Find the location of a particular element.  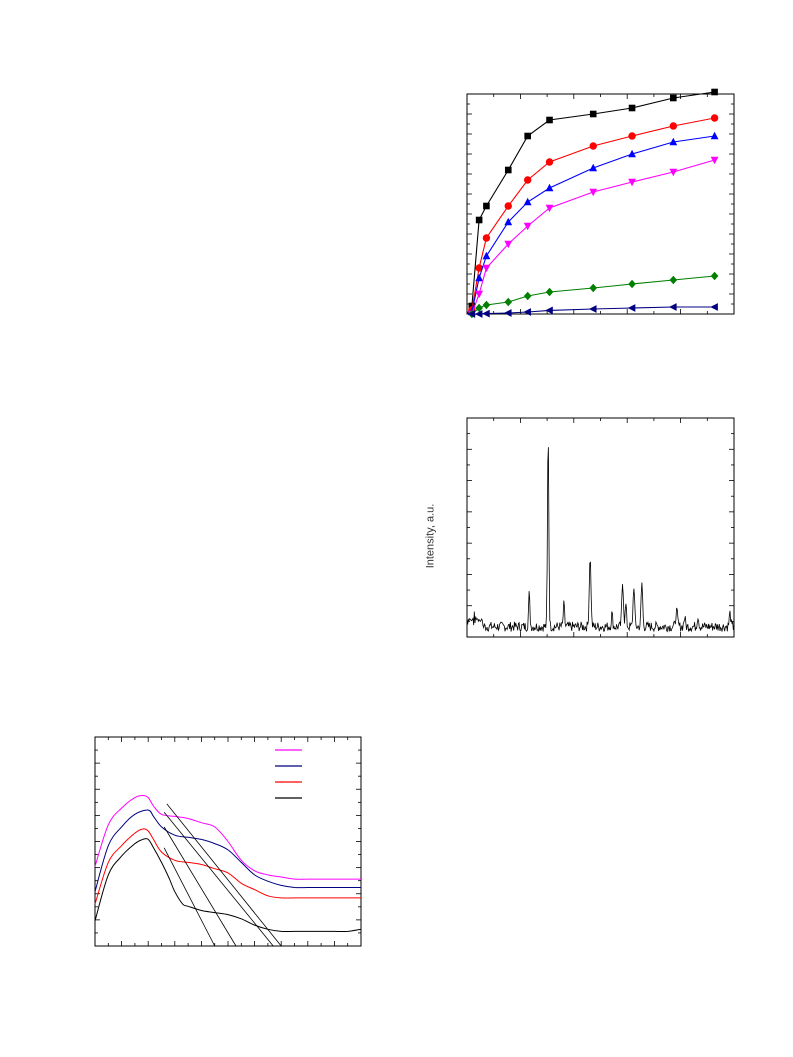

xrd-chart is located at coordinates (600, 527).